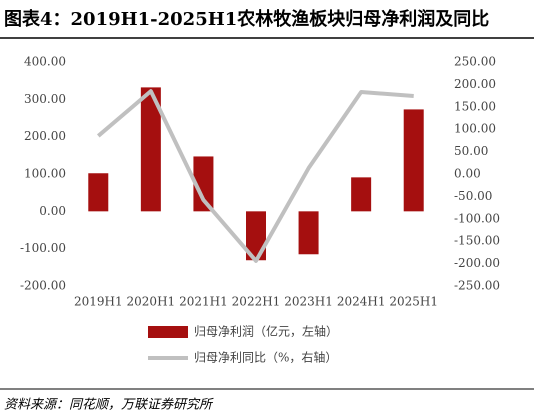  What do you see at coordinates (473, 196) in the screenshot?
I see `y2-tick-label: -50.00` at bounding box center [473, 196].